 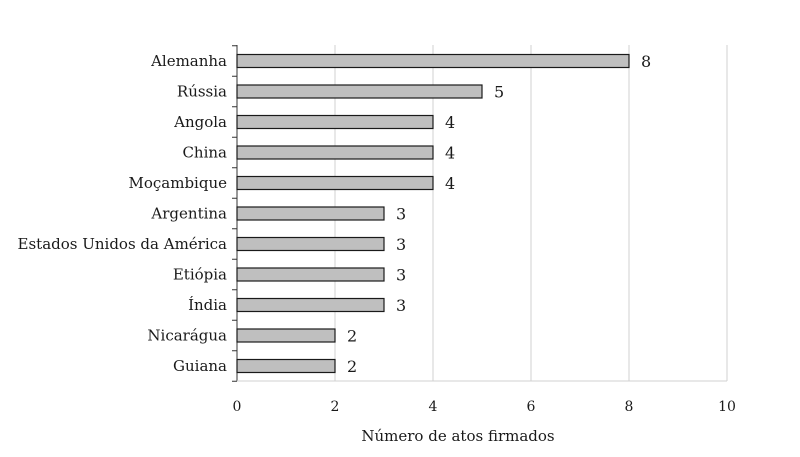 I want to click on category-label: Moçambique, so click(x=178, y=183).